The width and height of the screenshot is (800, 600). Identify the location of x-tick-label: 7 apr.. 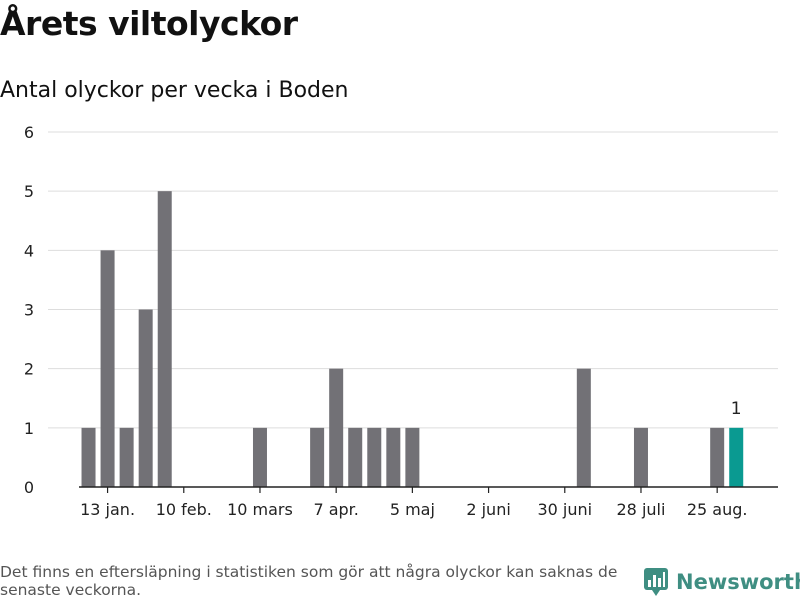
(335, 509).